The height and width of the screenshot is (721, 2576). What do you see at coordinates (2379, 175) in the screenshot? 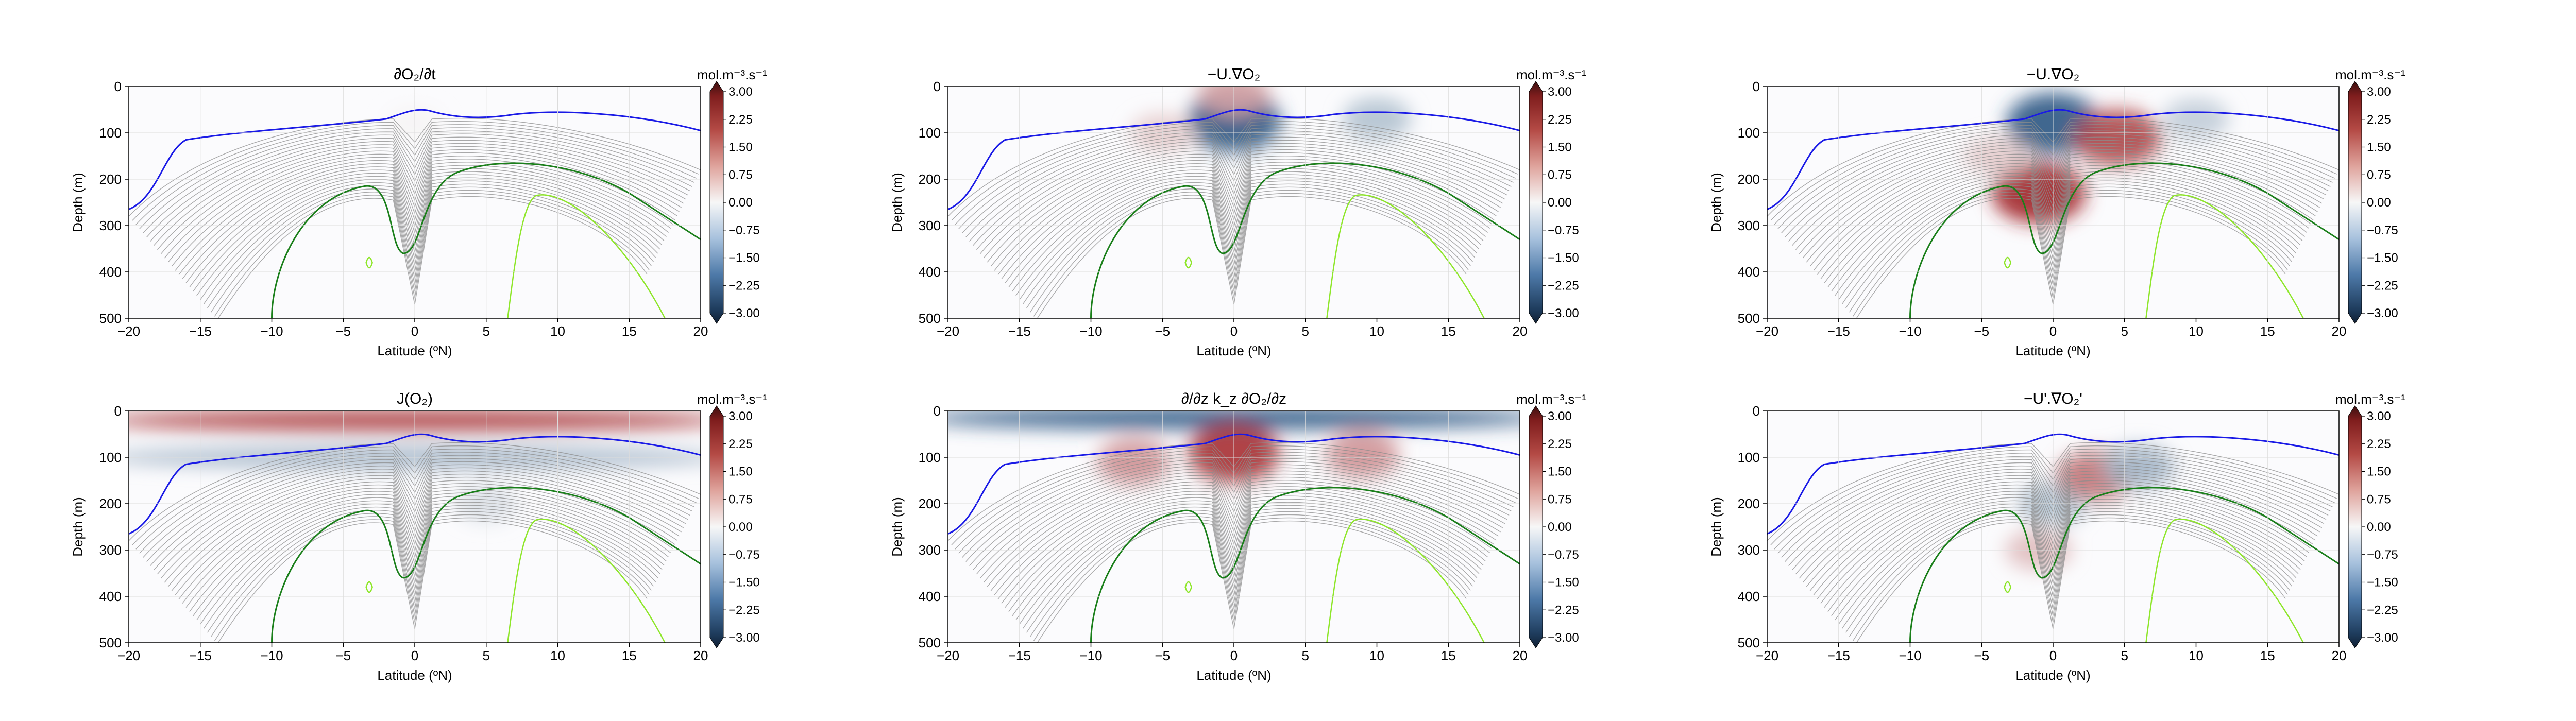
I see `colorbar-tick-label: 0.75` at bounding box center [2379, 175].